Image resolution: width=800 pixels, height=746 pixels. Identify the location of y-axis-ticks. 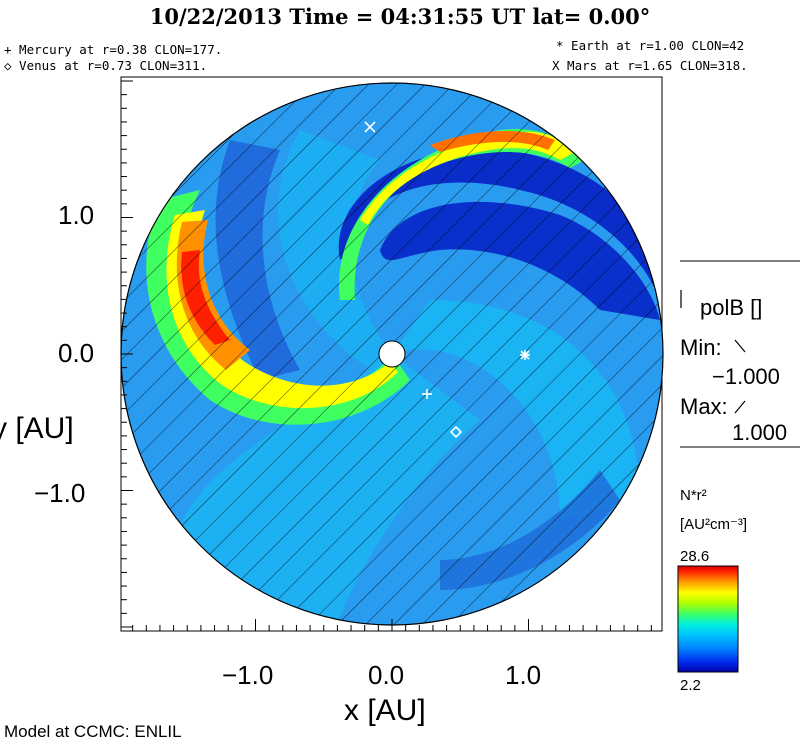
(127, 354).